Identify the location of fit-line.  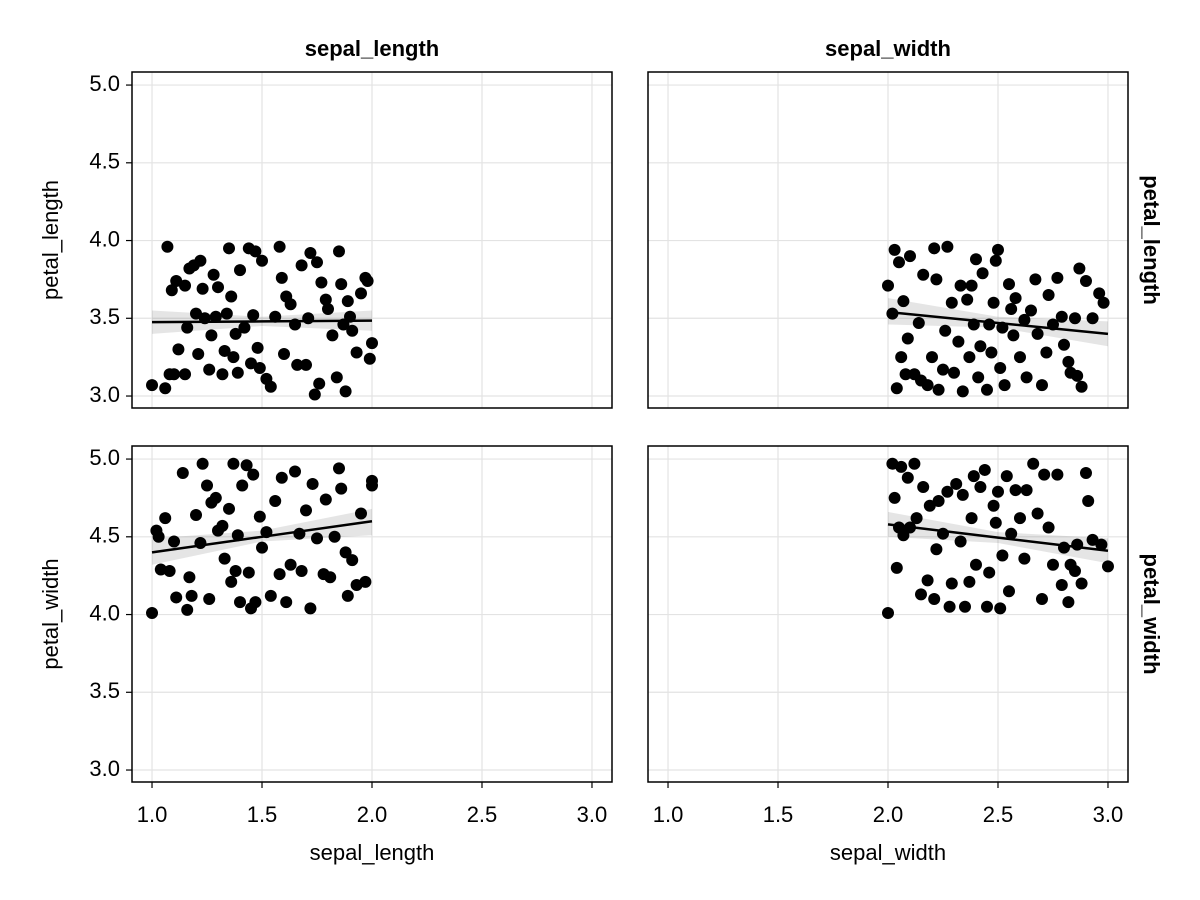
(262, 537).